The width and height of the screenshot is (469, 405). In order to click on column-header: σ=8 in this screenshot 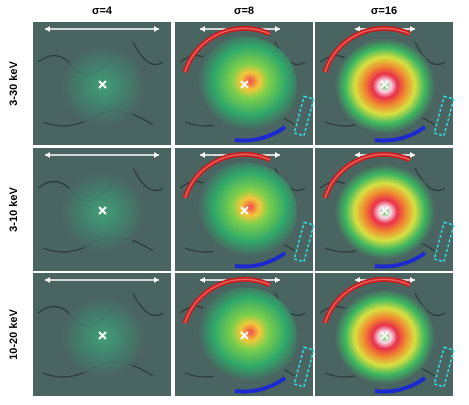, I will do `click(244, 11)`.